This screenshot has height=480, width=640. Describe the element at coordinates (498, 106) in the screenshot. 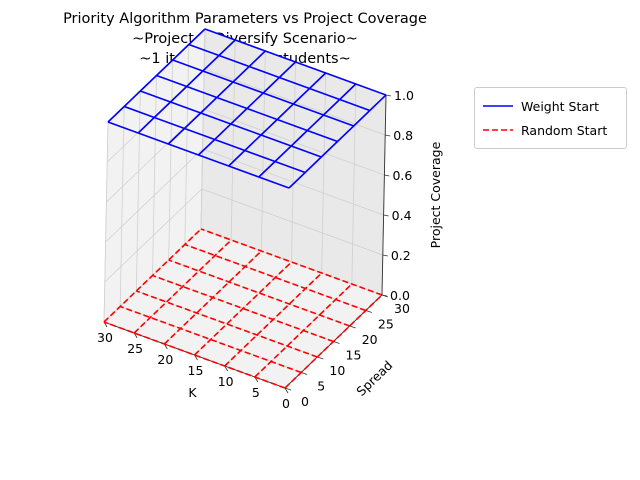

I see `legend-swatch-solid-blue` at that location.